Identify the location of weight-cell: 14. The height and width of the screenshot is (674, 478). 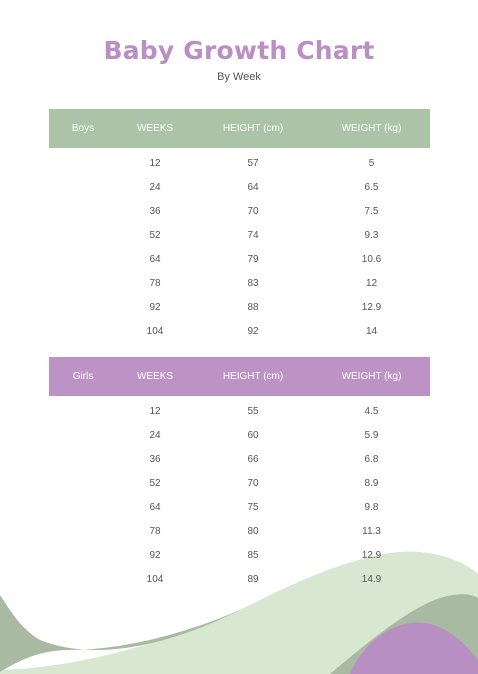
(371, 332).